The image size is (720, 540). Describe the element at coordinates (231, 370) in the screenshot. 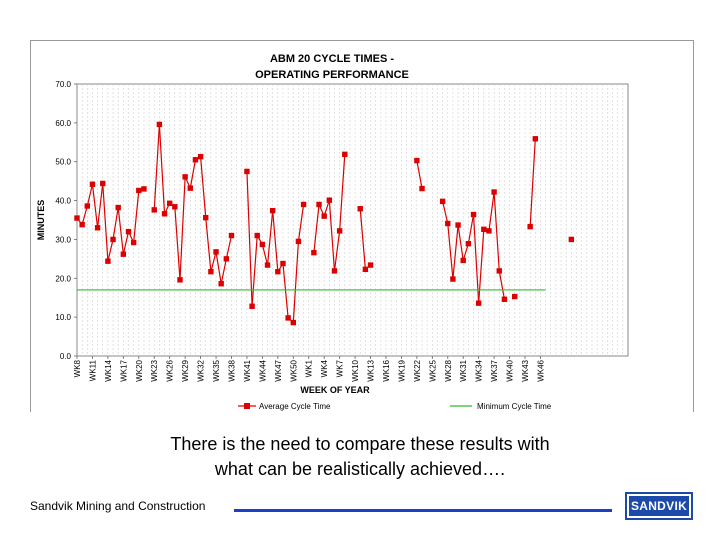

I see `x-tick-label: WK38` at that location.